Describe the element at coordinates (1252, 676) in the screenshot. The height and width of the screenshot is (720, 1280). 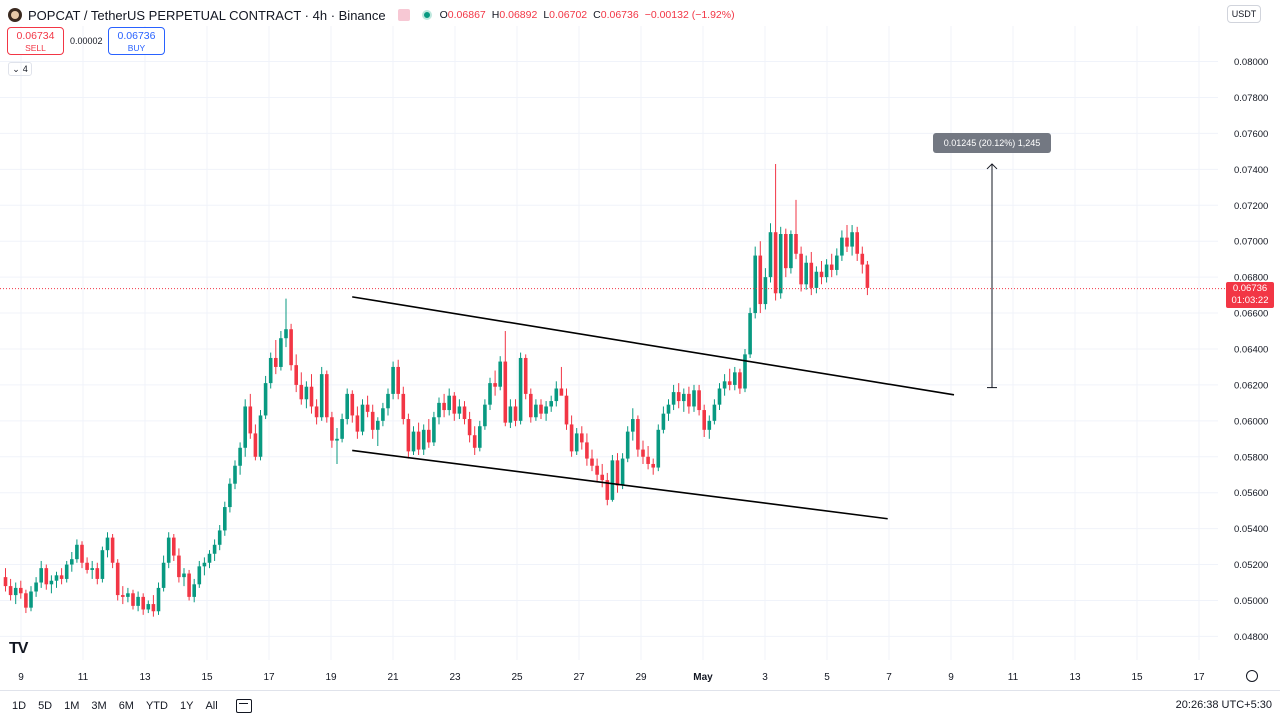
I see `settings-icon` at that location.